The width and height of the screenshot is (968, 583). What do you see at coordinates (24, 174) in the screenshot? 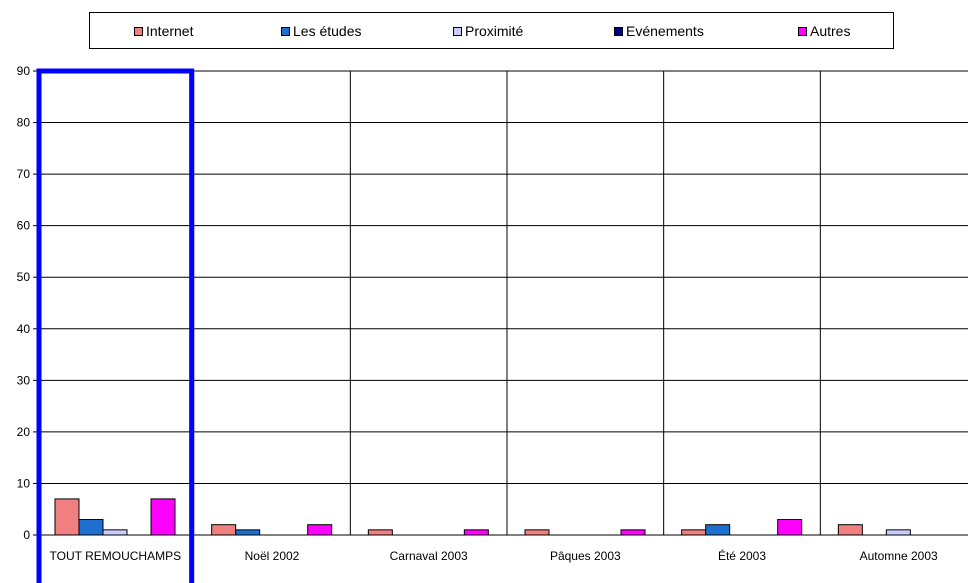
I see `y-tick-label-70: 70` at bounding box center [24, 174].